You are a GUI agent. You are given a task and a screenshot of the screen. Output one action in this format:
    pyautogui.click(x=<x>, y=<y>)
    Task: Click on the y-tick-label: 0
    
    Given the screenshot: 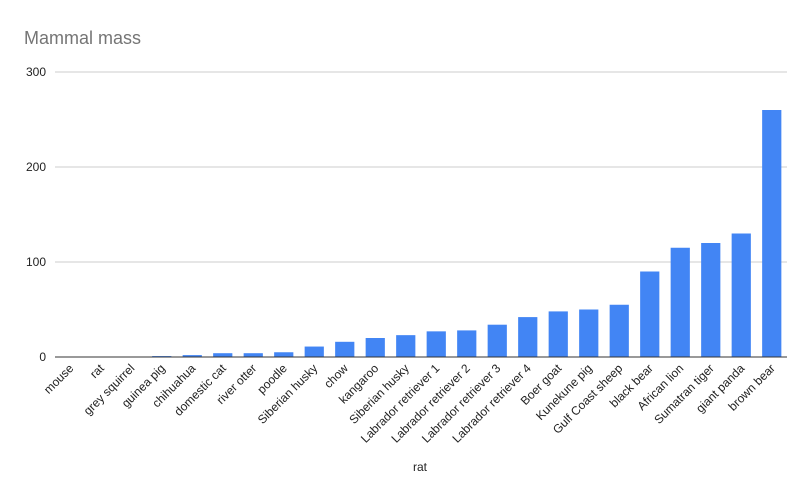 What is the action you would take?
    pyautogui.click(x=42, y=357)
    